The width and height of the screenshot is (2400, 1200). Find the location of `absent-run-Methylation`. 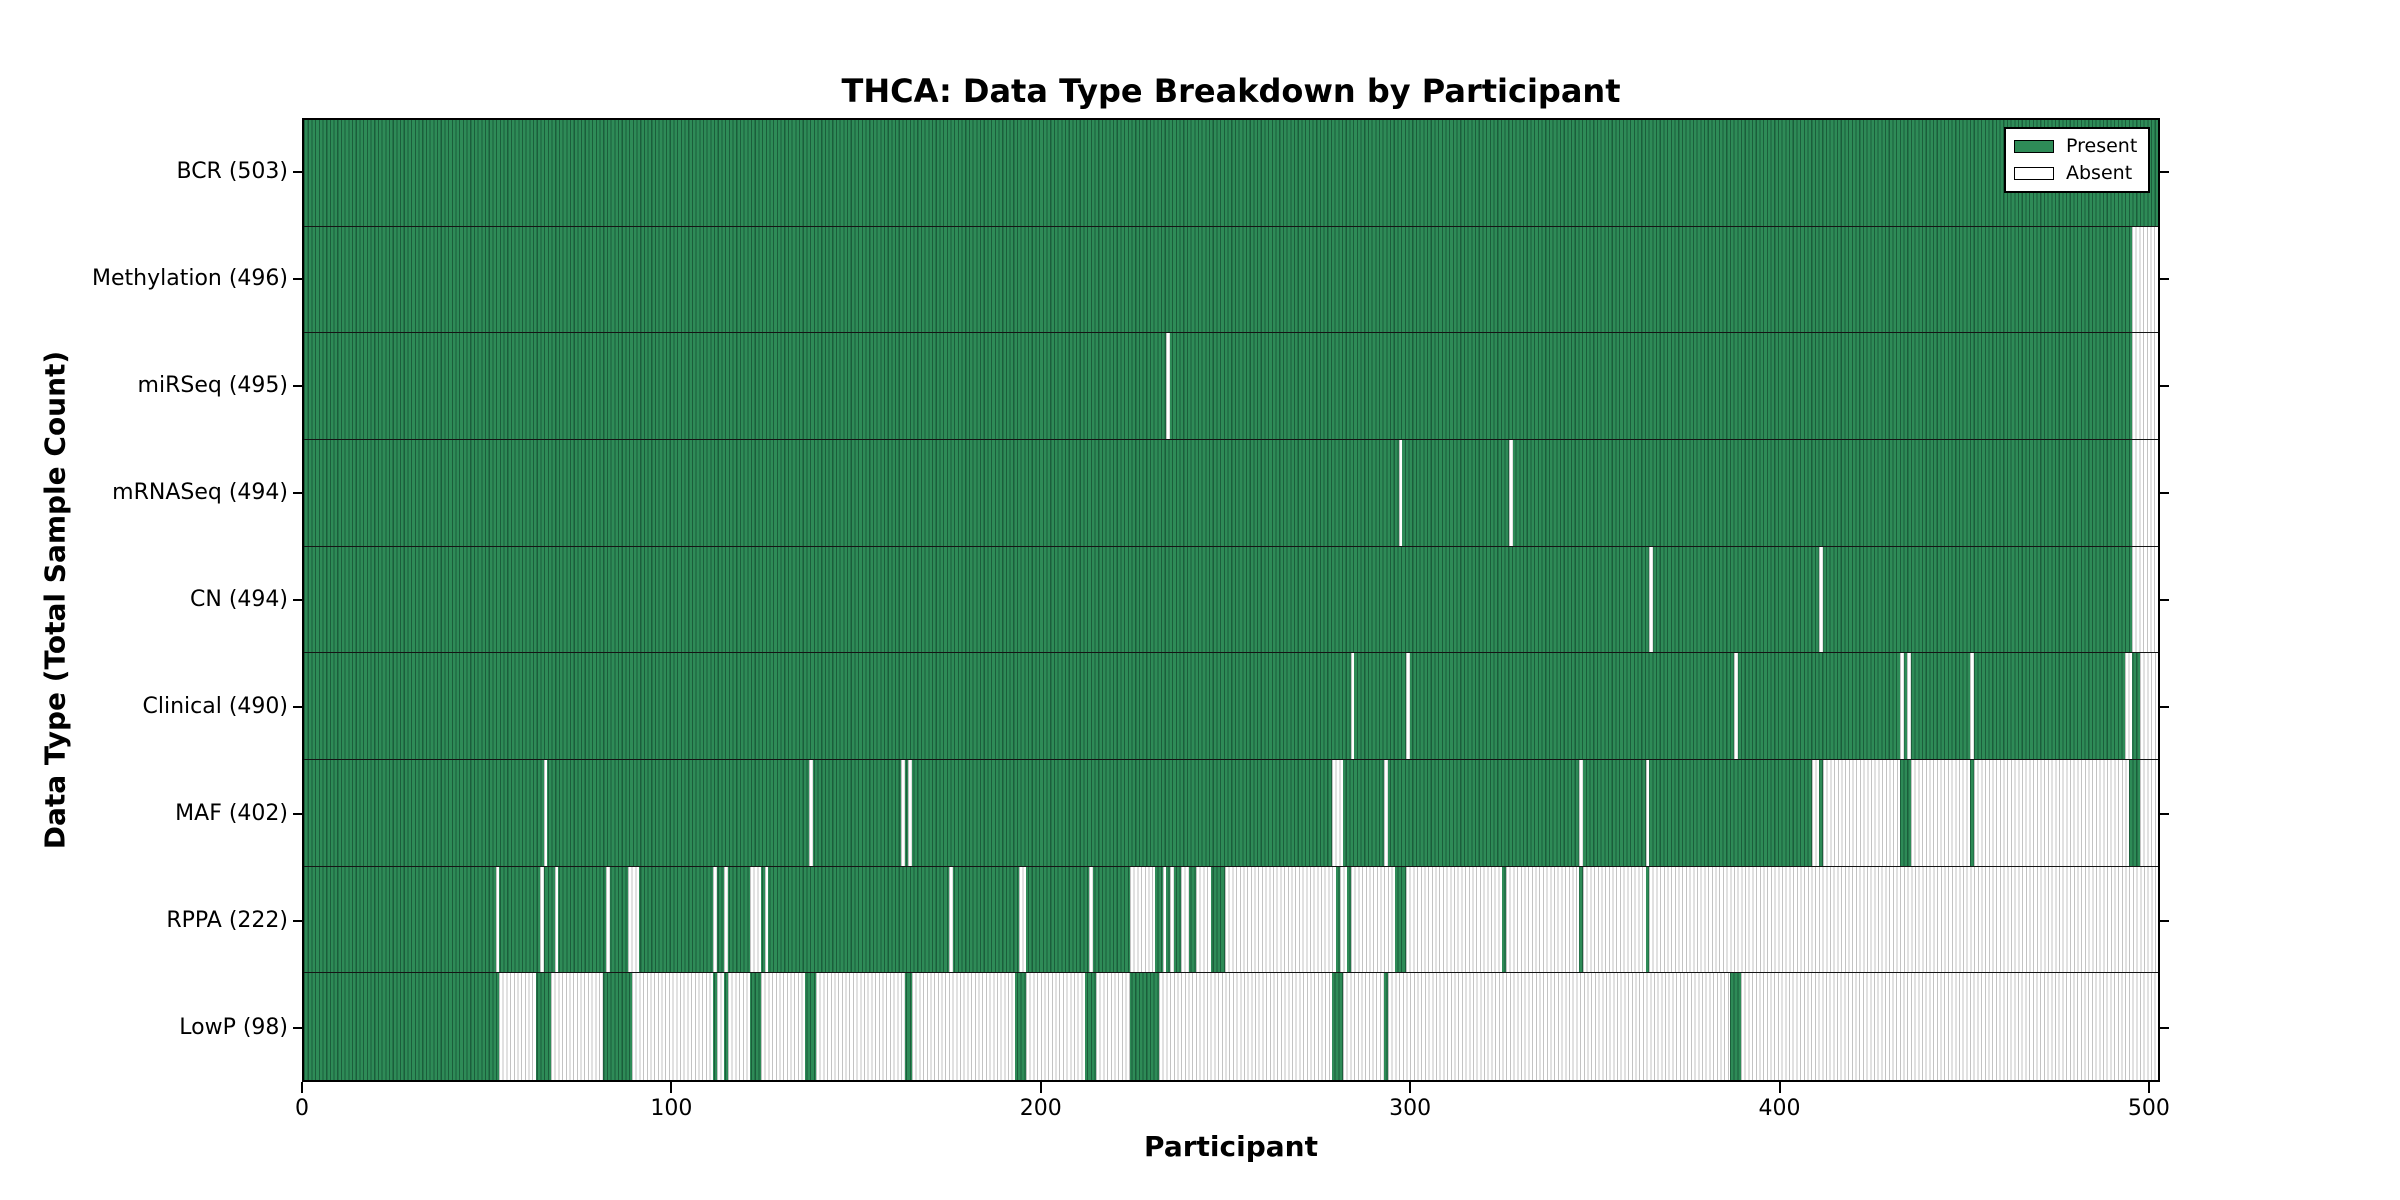

absent-run-Methylation is located at coordinates (2145, 279).